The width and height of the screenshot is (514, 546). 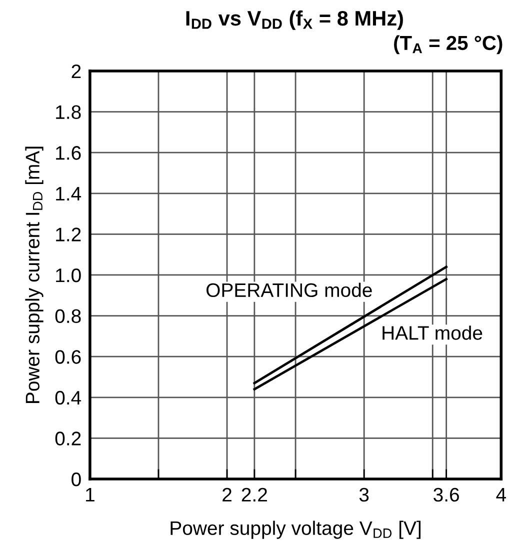 What do you see at coordinates (432, 333) in the screenshot?
I see `series-label: HALT mode` at bounding box center [432, 333].